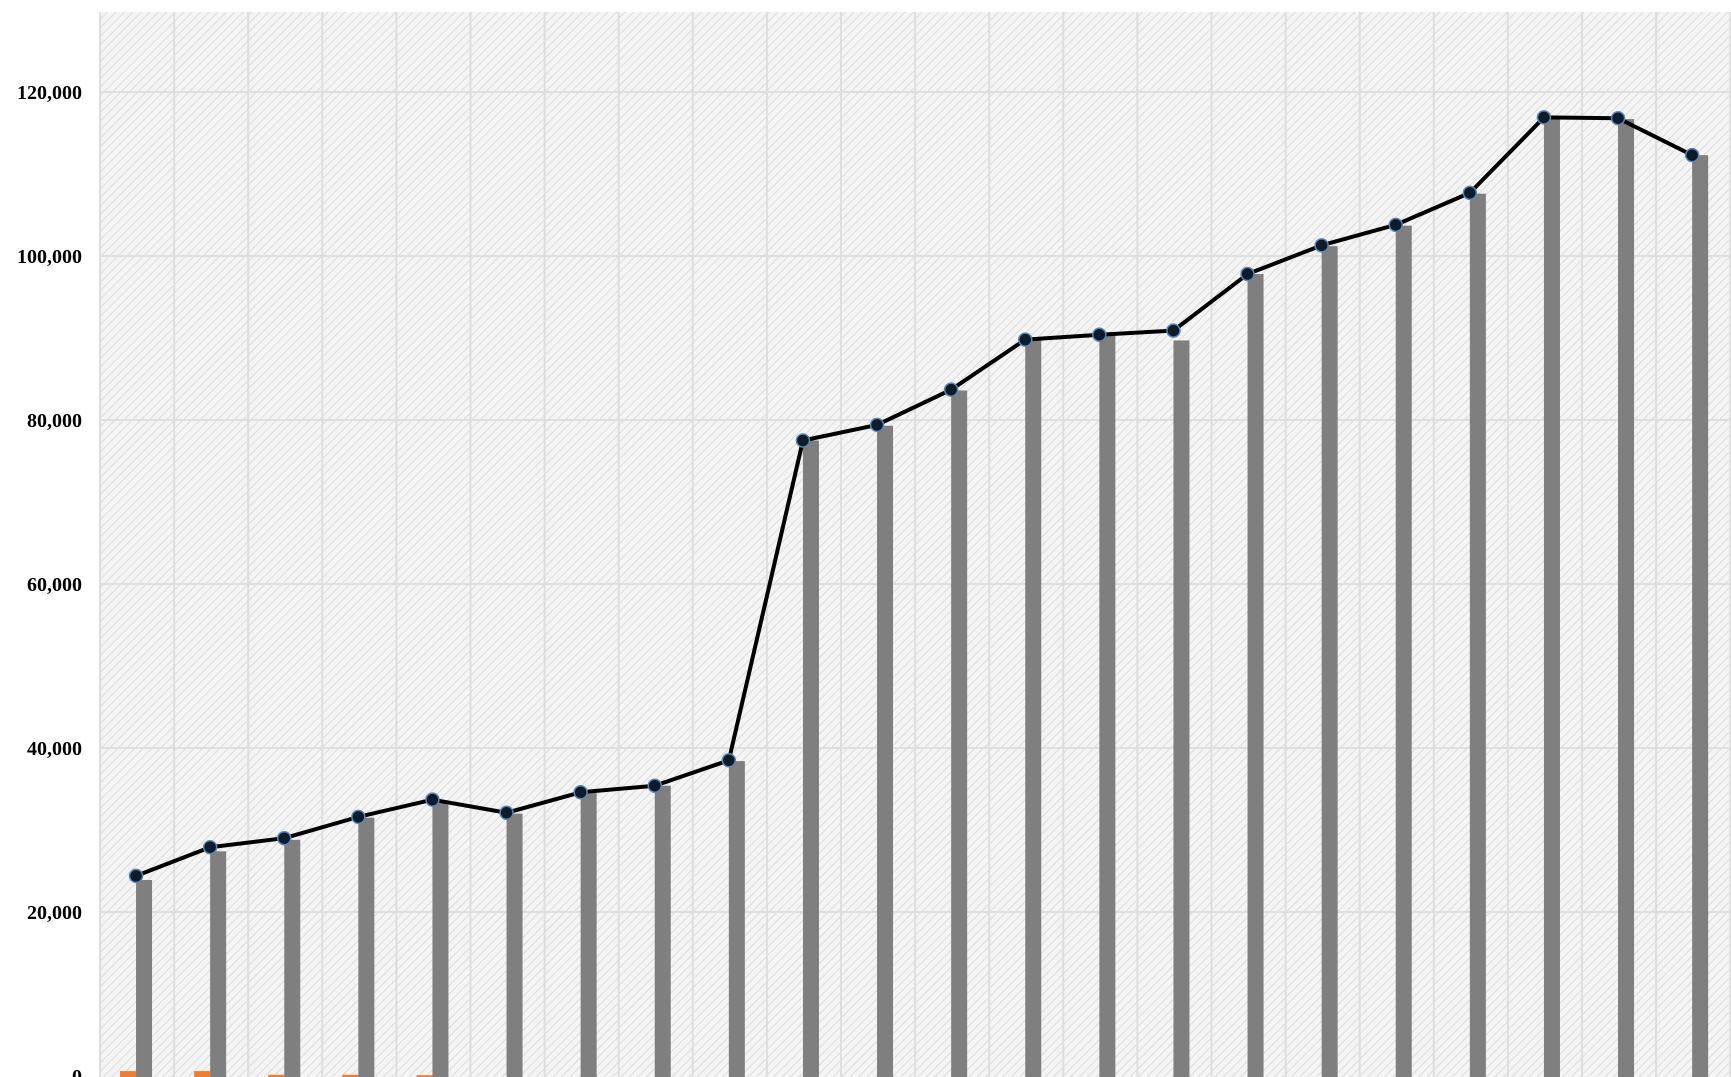  I want to click on y-tick-label: 120,000, so click(49, 93).